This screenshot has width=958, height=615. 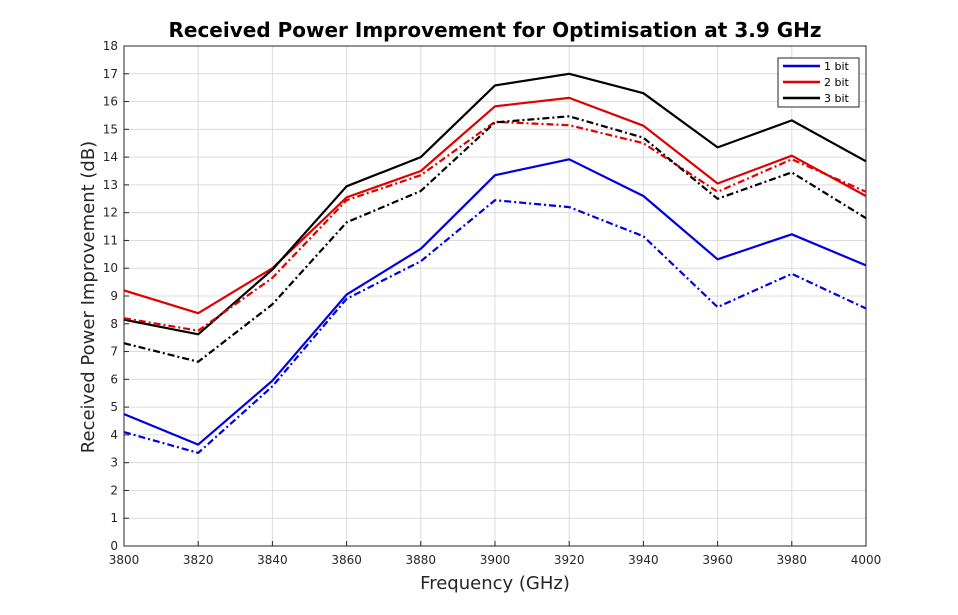 I want to click on y-tick-label: 8, so click(x=114, y=324).